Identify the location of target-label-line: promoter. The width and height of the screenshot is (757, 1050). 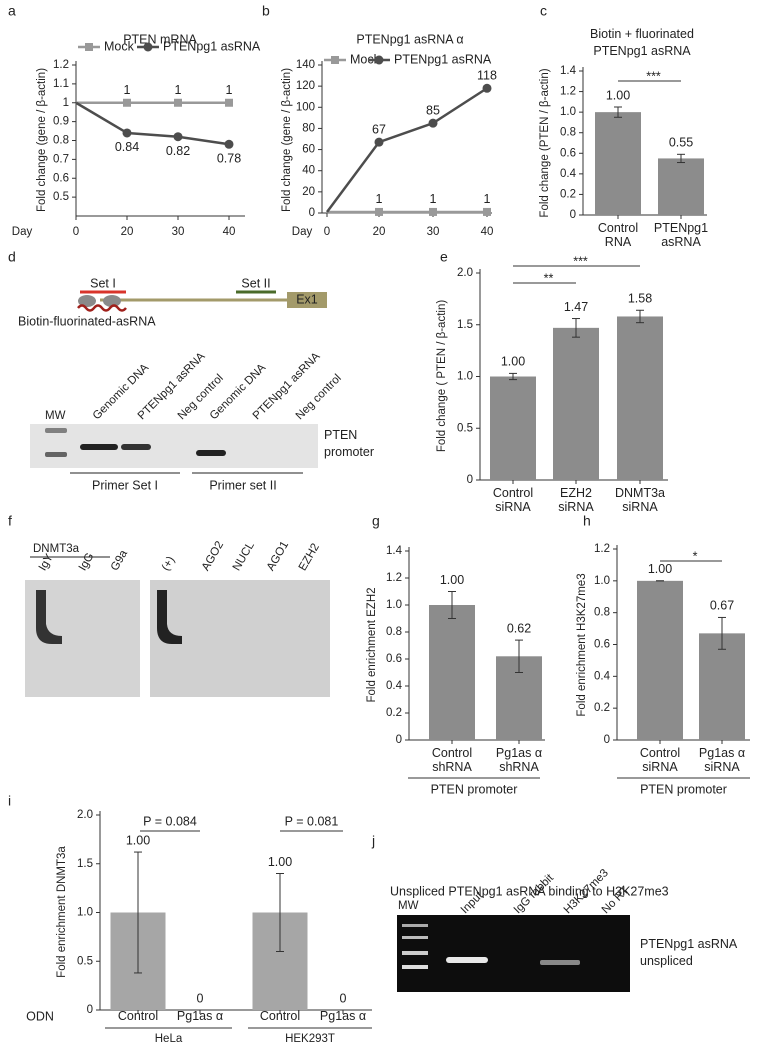
(349, 452).